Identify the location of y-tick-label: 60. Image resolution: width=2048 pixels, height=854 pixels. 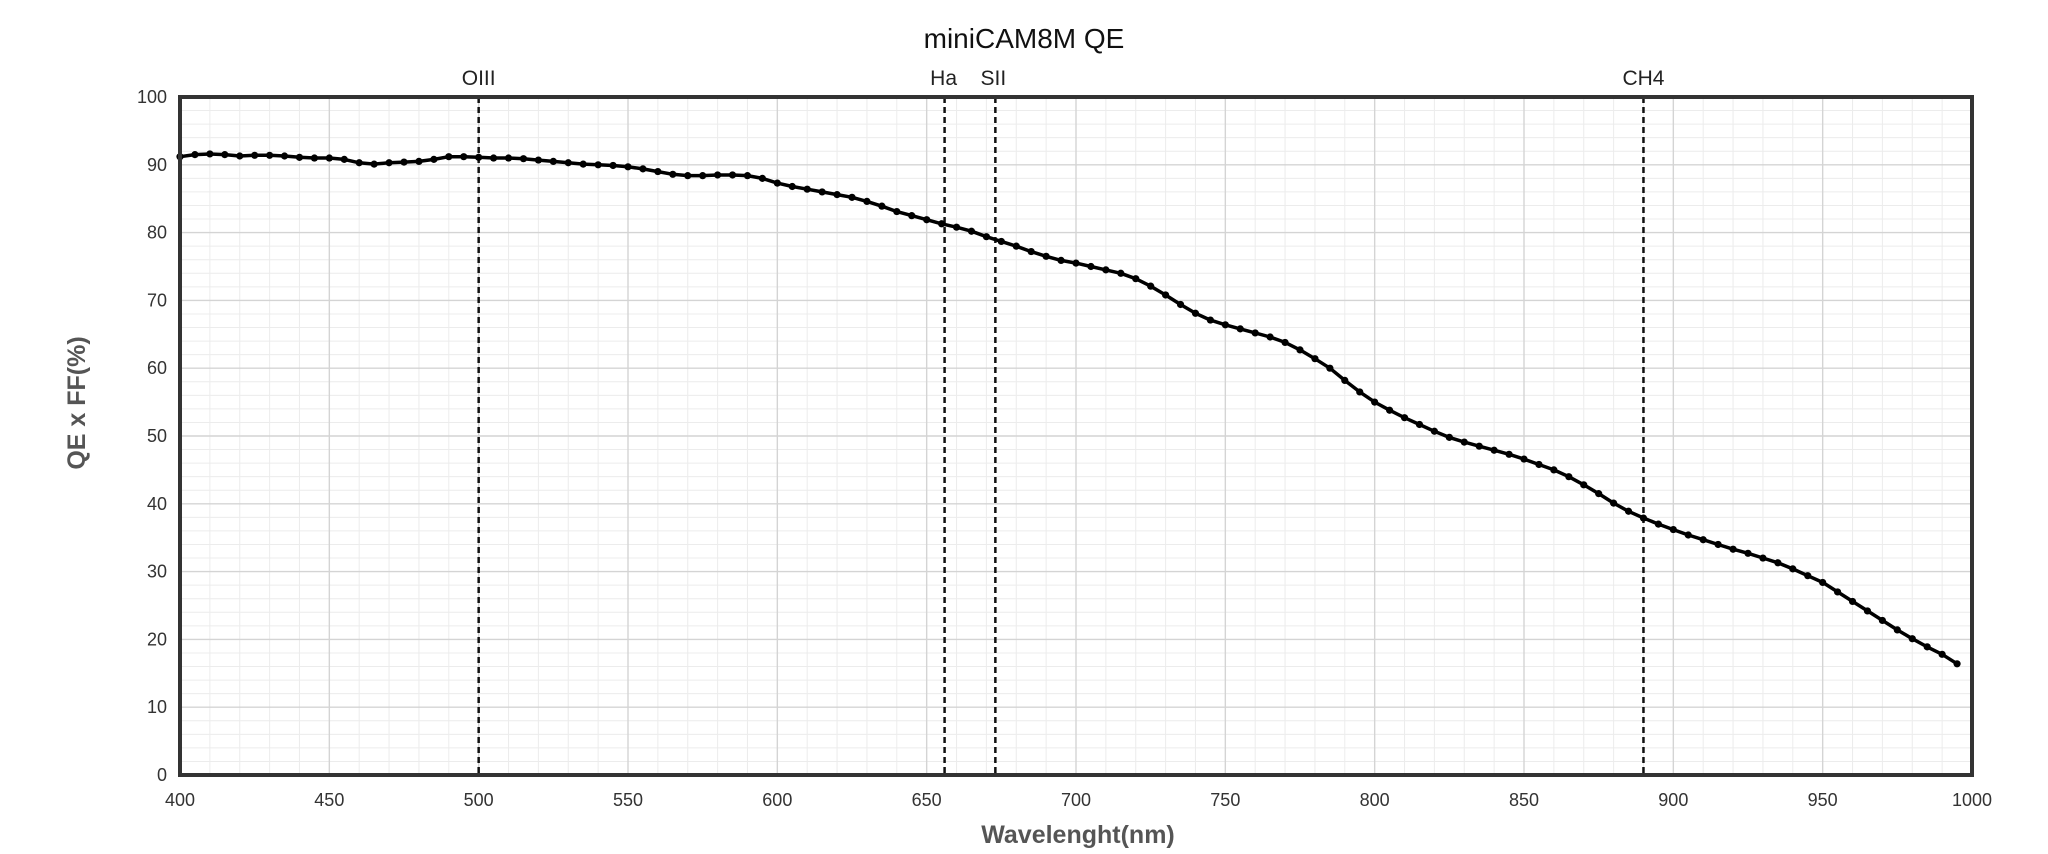
(157, 368).